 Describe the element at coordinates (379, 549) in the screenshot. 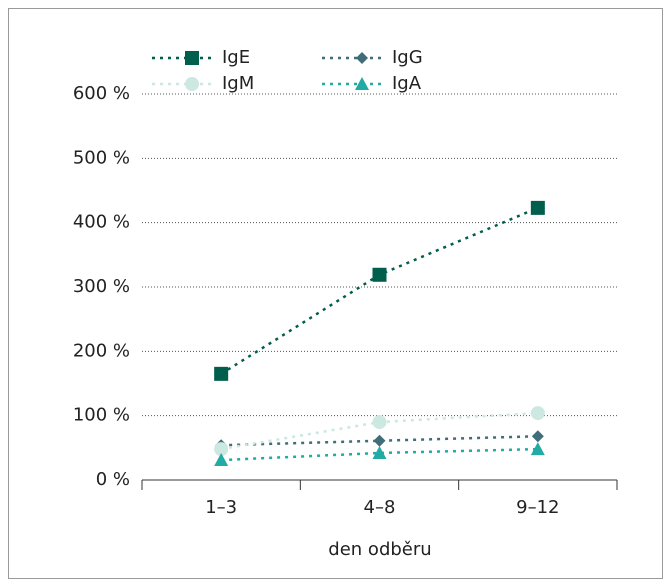

I see `x-axis-label: den odběru` at that location.